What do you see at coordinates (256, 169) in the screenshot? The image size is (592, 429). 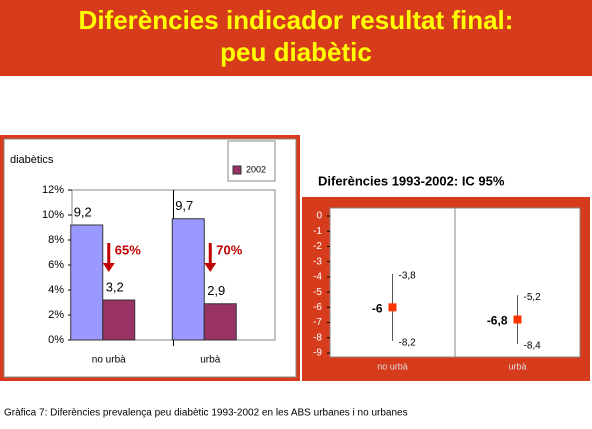 I see `legend-label: 2002` at bounding box center [256, 169].